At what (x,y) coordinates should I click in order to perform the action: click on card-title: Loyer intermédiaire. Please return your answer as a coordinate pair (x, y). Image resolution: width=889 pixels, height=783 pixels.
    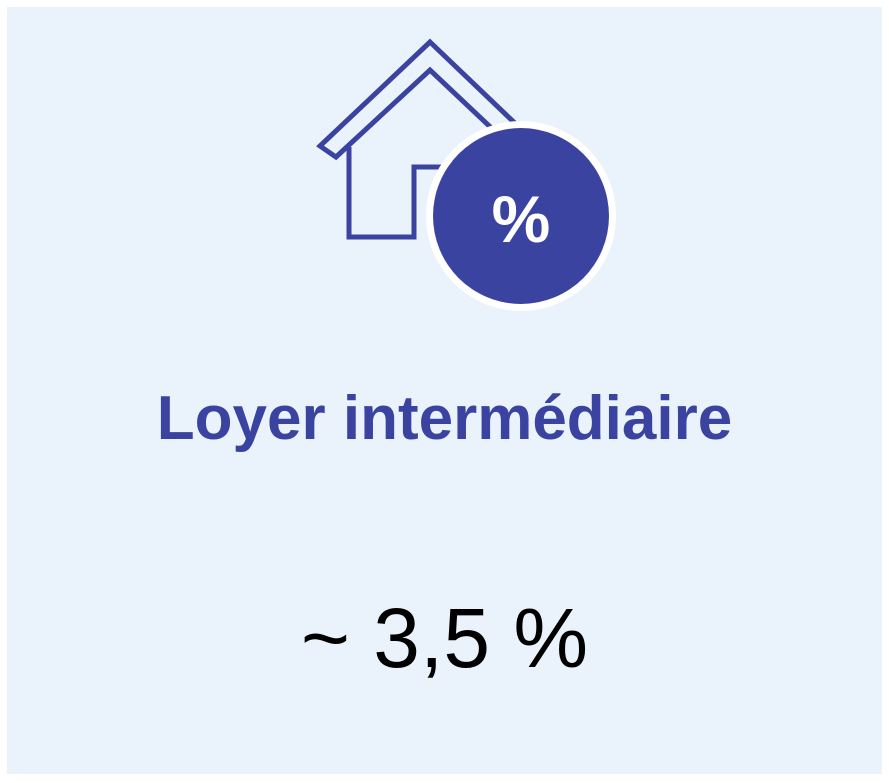
    Looking at the image, I should click on (444, 418).